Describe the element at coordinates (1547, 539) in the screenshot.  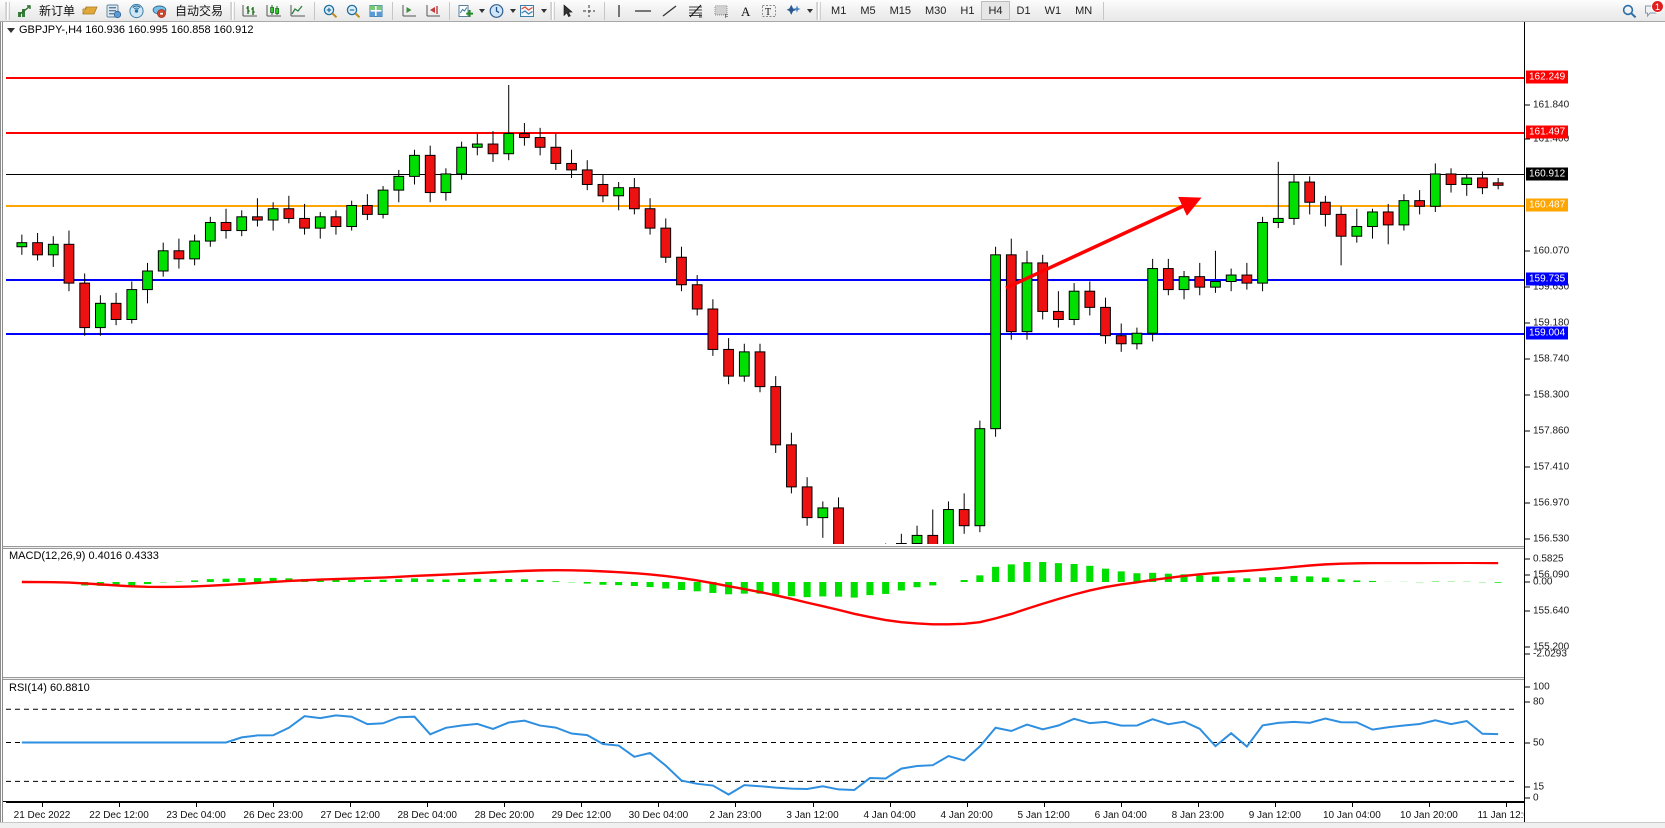
I see `price-tick-label: 156.530` at that location.